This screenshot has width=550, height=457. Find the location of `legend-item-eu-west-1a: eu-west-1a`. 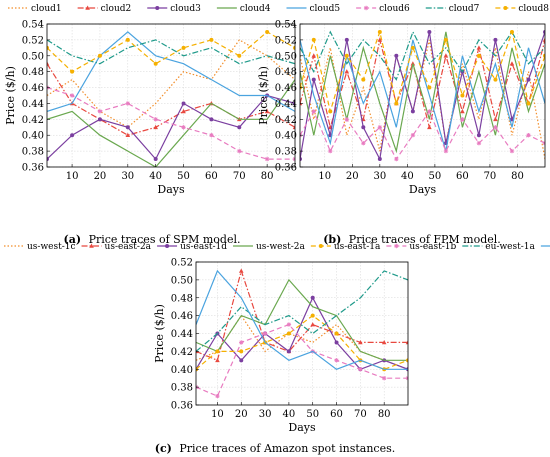

legend-item-eu-west-1a: eu-west-1a is located at coordinates (498, 247).